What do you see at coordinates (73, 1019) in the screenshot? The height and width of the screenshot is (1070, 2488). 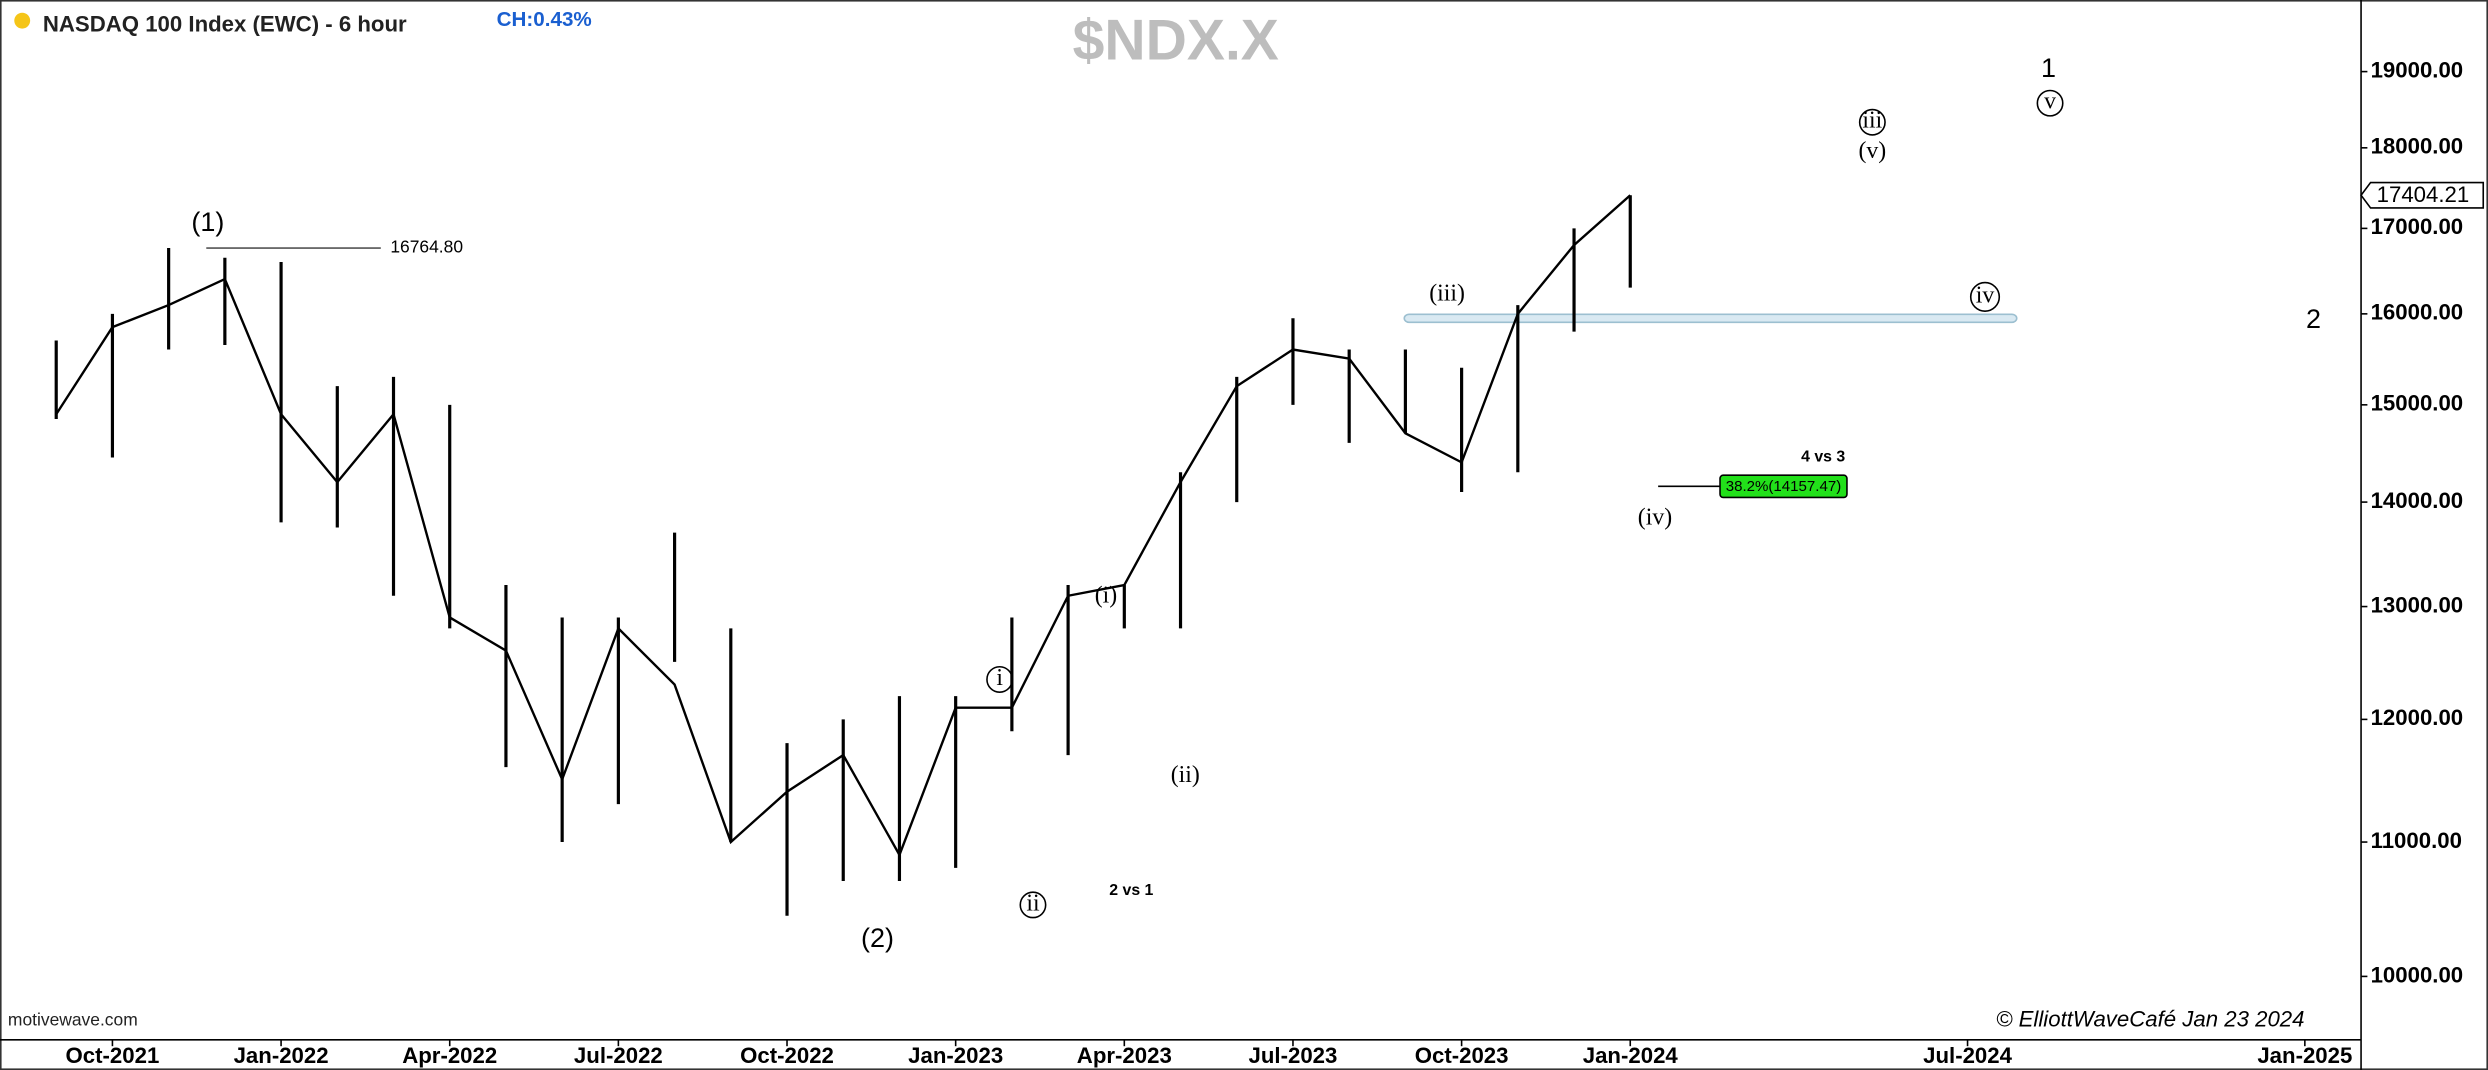 I see `source: motivewave.com` at bounding box center [73, 1019].